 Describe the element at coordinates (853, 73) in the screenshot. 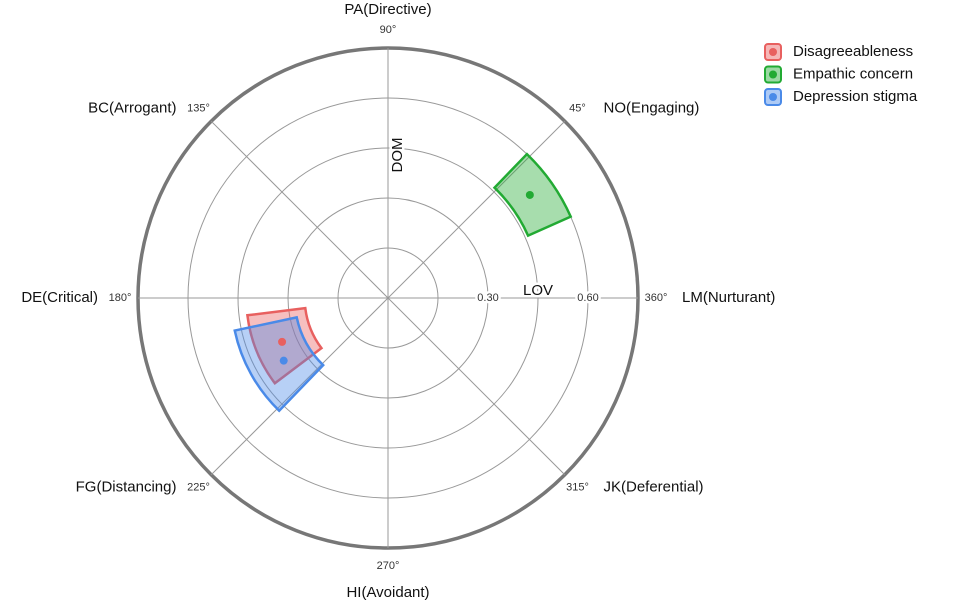

I see `legend-label: Empathic concern` at that location.